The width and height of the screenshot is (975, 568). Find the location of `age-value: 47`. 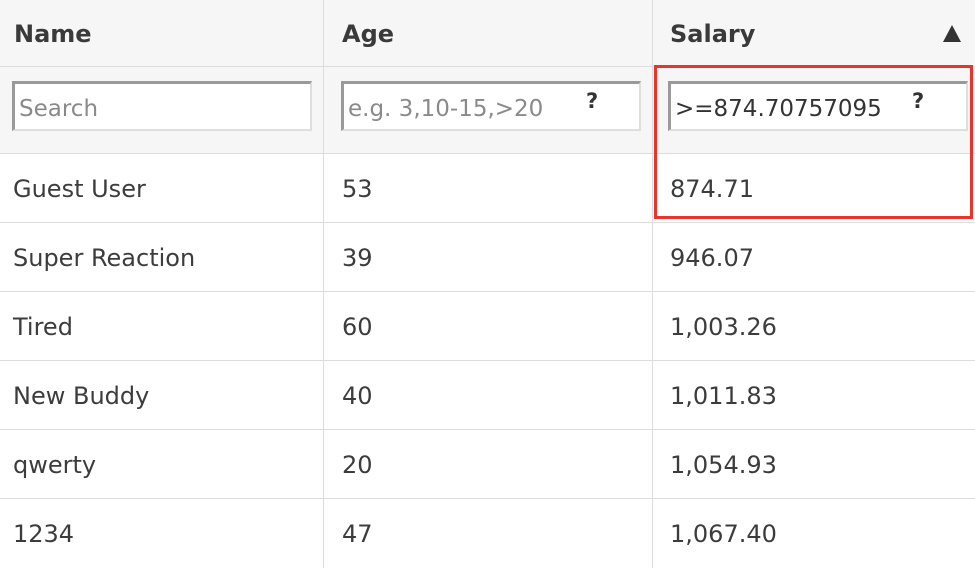

age-value: 47 is located at coordinates (357, 534).